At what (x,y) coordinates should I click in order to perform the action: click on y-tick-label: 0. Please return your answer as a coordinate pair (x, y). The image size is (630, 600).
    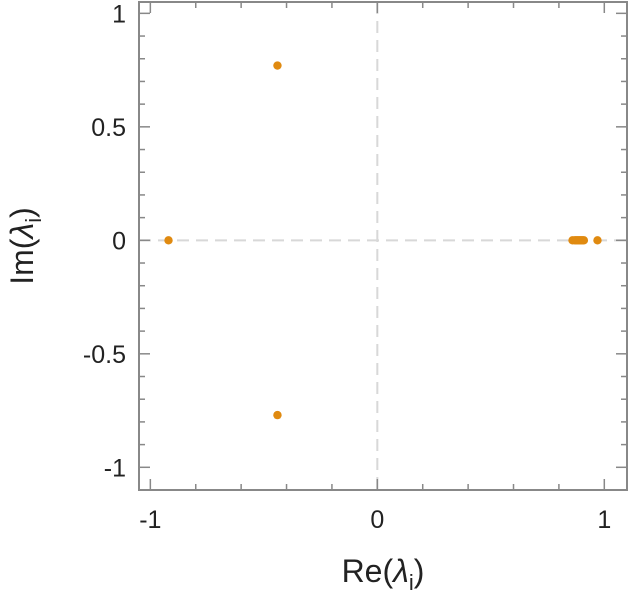
    Looking at the image, I should click on (119, 241).